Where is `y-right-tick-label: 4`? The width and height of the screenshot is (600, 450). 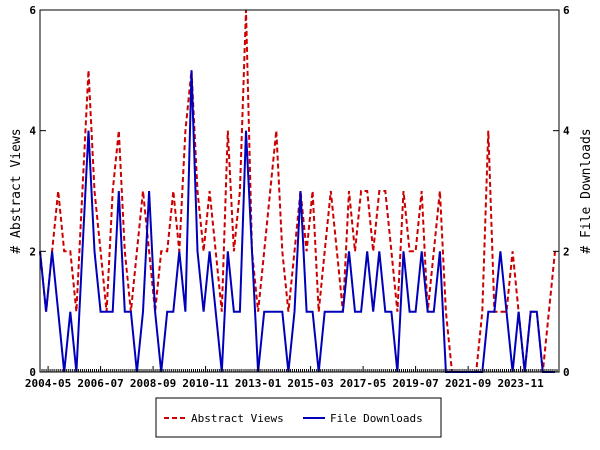
y-right-tick-label: 4 is located at coordinates (566, 131).